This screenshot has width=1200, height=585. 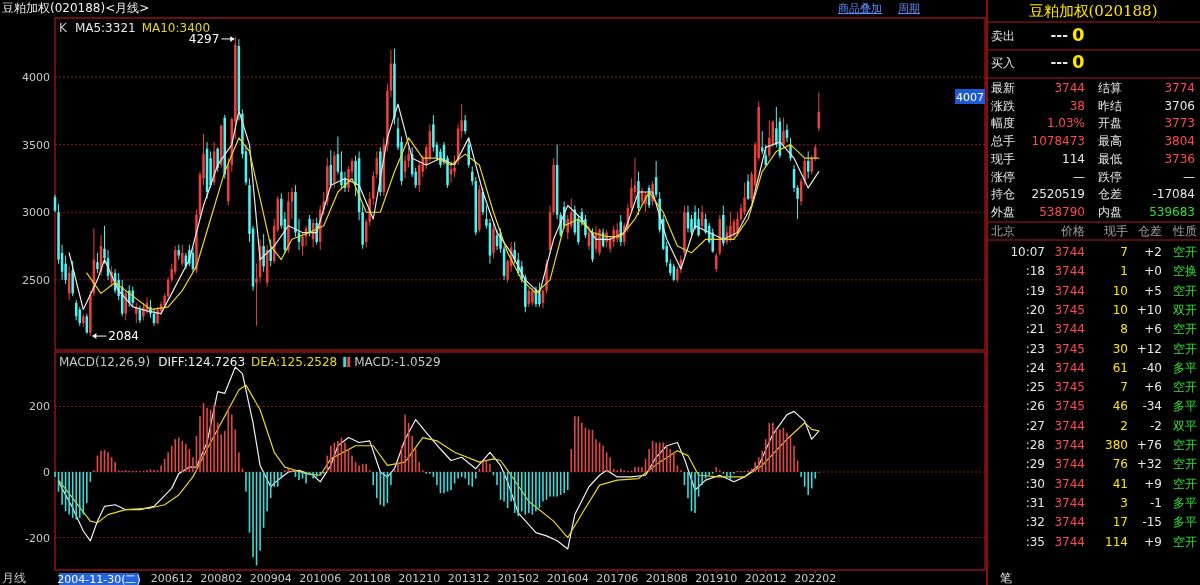 What do you see at coordinates (1035, 309) in the screenshot?
I see `text: :20` at bounding box center [1035, 309].